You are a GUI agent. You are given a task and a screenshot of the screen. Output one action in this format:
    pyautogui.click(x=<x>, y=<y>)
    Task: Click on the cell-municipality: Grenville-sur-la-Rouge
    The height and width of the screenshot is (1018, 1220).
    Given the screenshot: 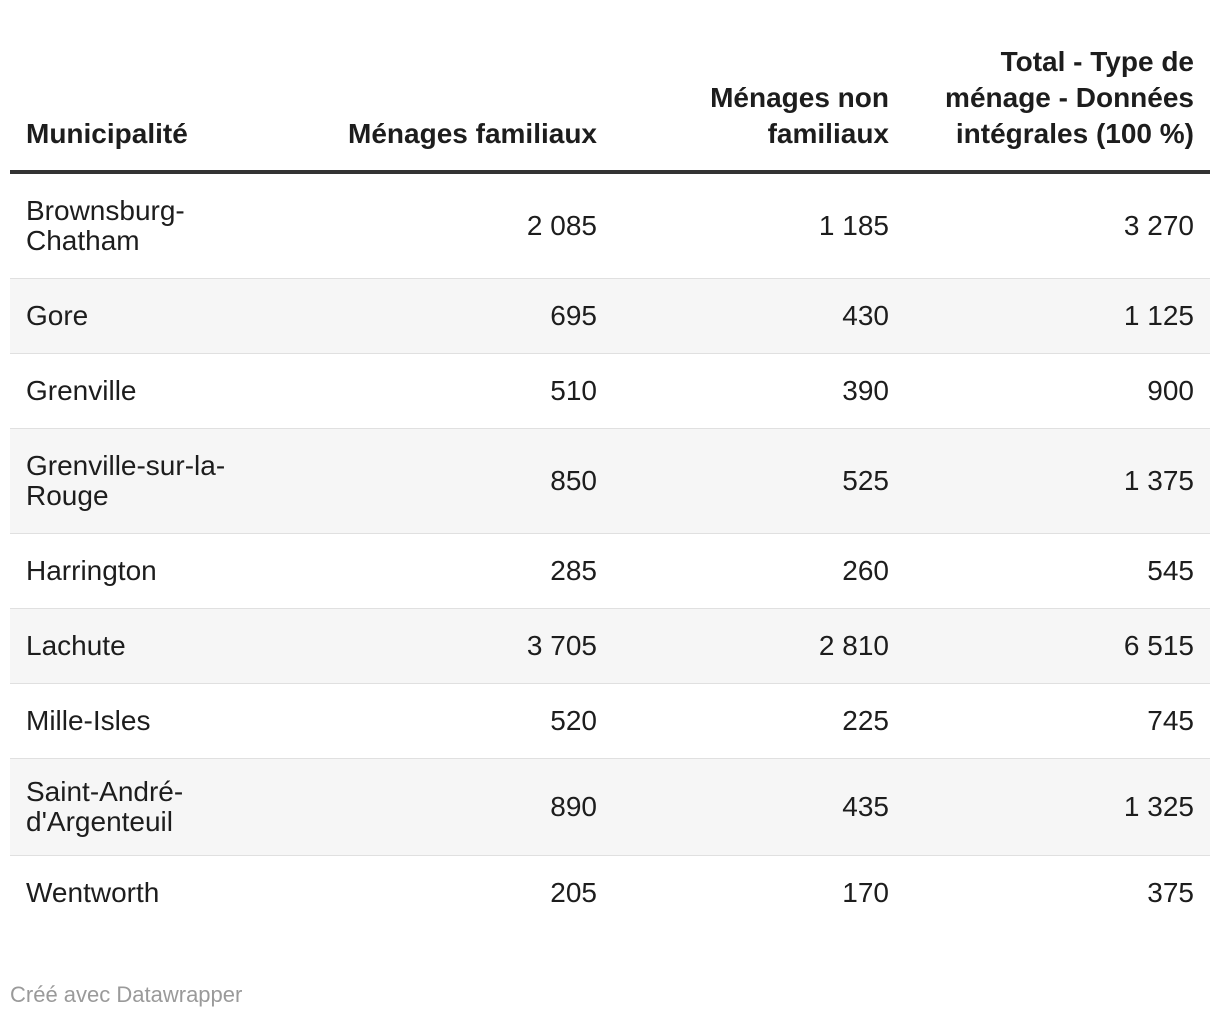 What is the action you would take?
    pyautogui.click(x=160, y=481)
    